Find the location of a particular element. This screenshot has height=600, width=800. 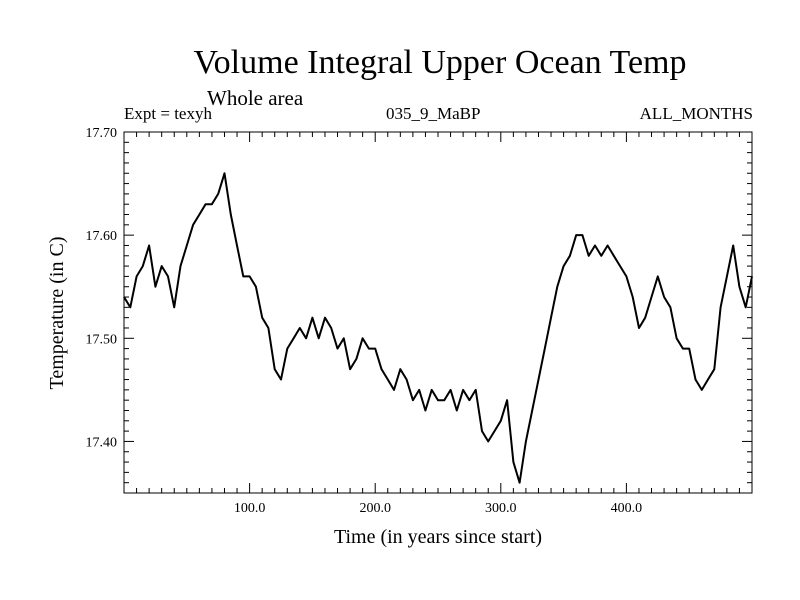

chart-subtitle: Whole area is located at coordinates (255, 98).